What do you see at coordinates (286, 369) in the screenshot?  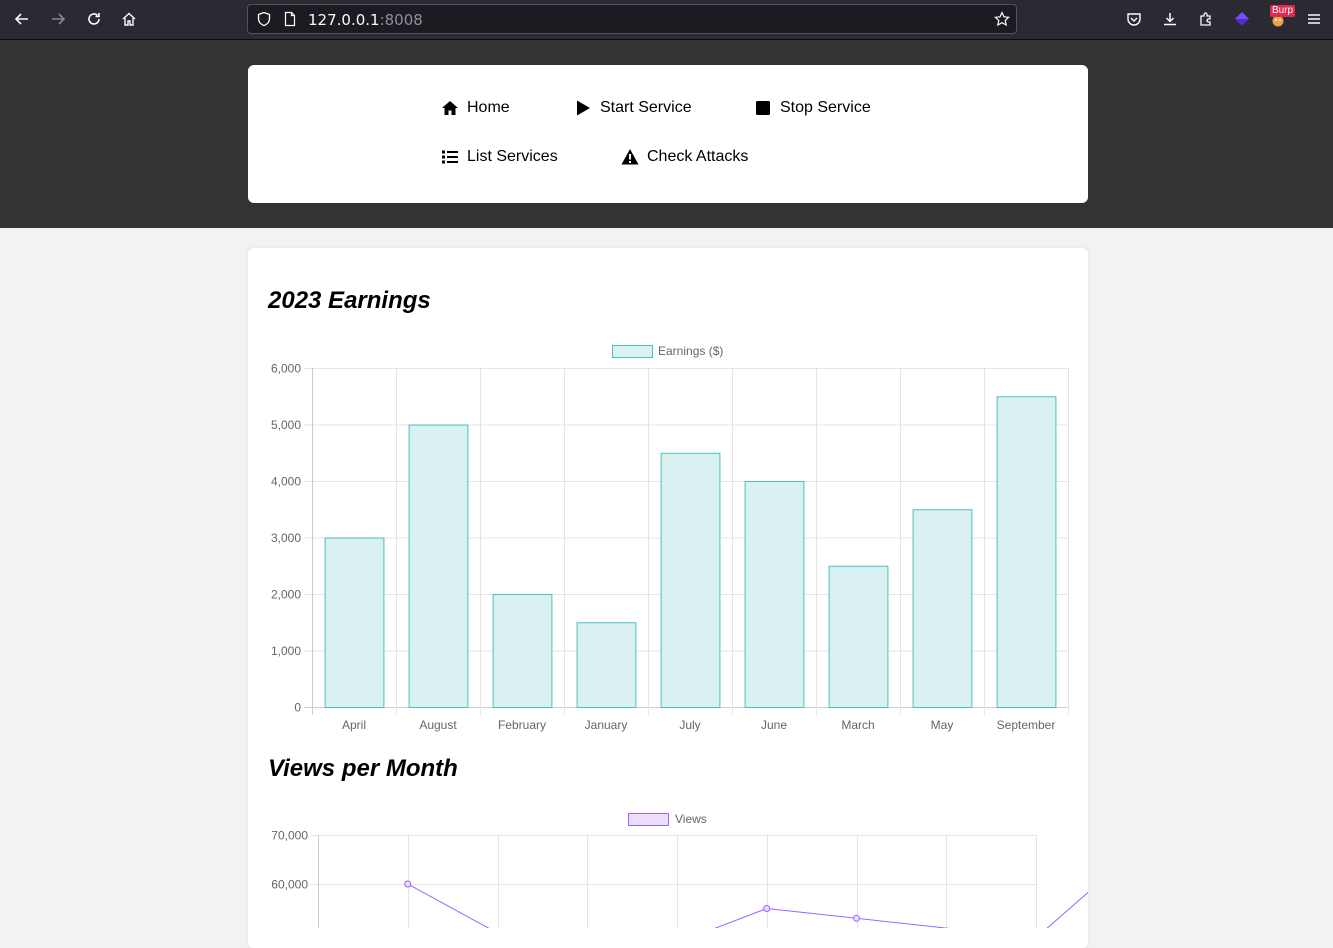 I see `y-tick-label: 6,000` at bounding box center [286, 369].